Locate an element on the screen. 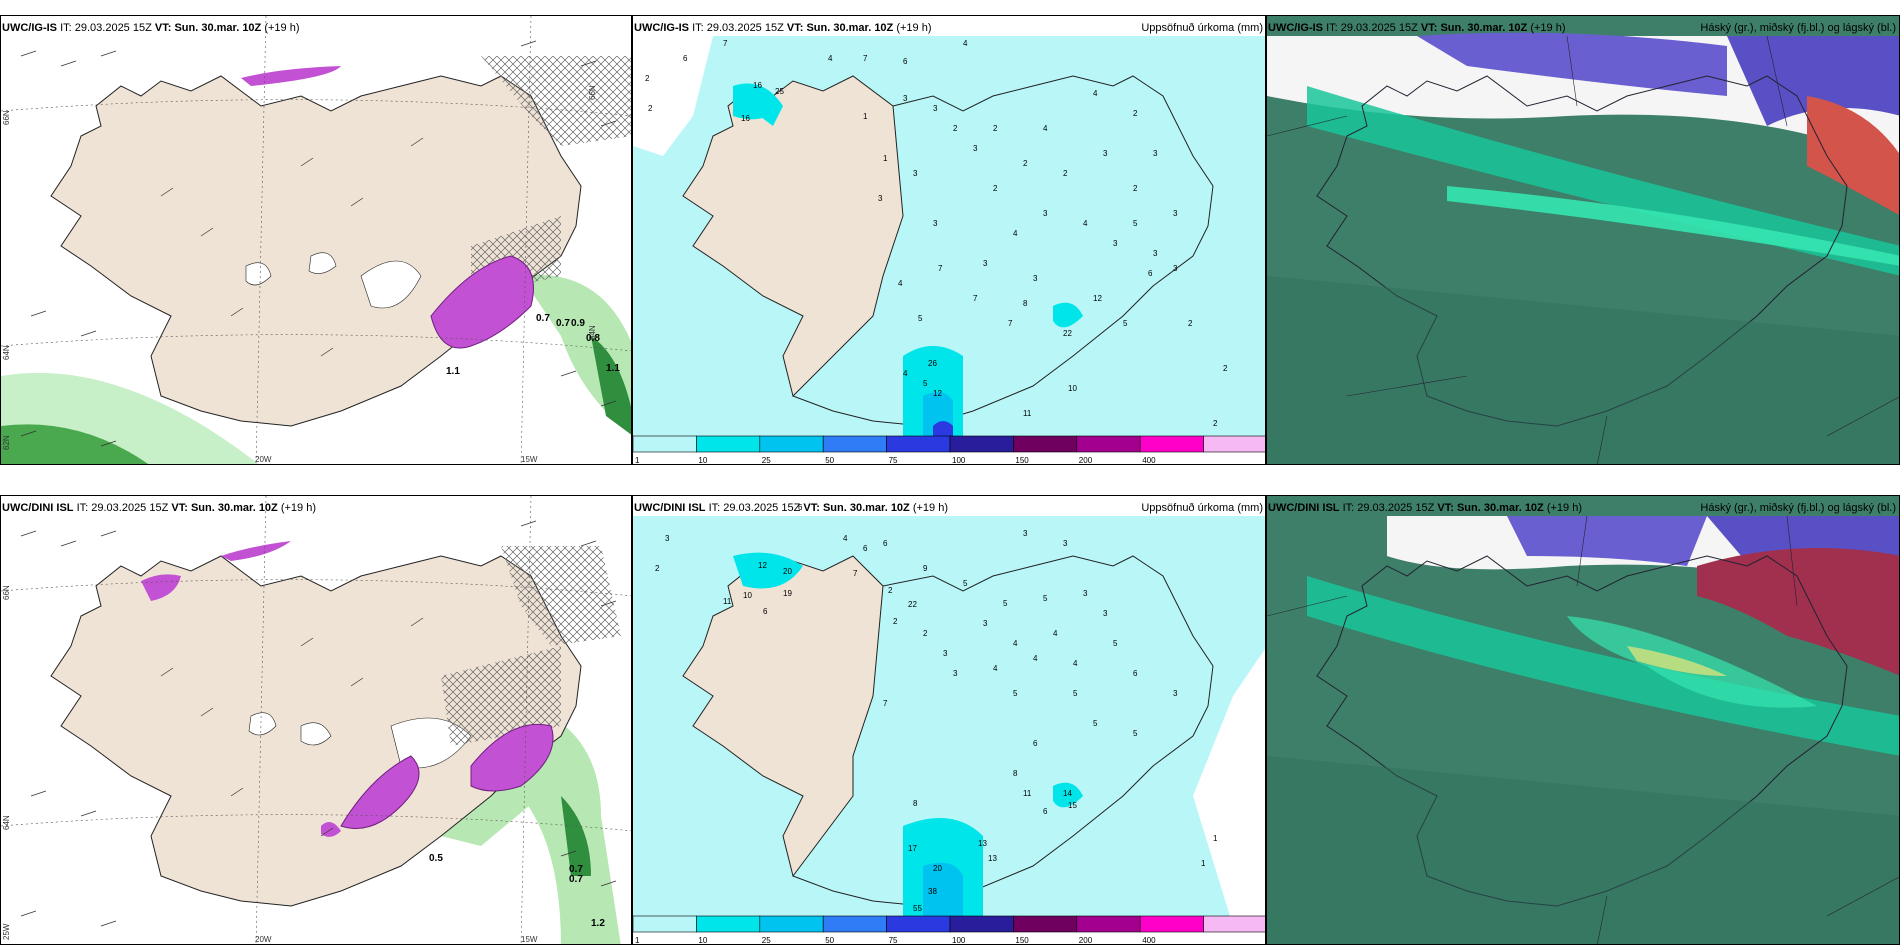 The width and height of the screenshot is (1900, 950). vt-label: VT: is located at coordinates (1445, 508).